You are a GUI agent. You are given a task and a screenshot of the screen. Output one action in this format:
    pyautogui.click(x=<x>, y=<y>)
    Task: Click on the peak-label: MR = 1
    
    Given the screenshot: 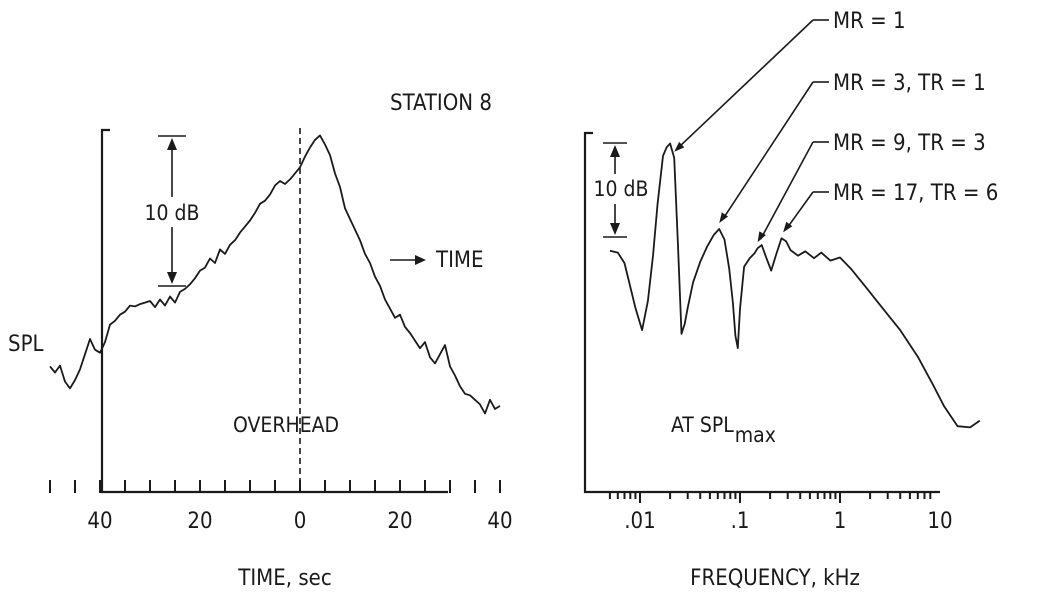 What is the action you would take?
    pyautogui.click(x=869, y=21)
    